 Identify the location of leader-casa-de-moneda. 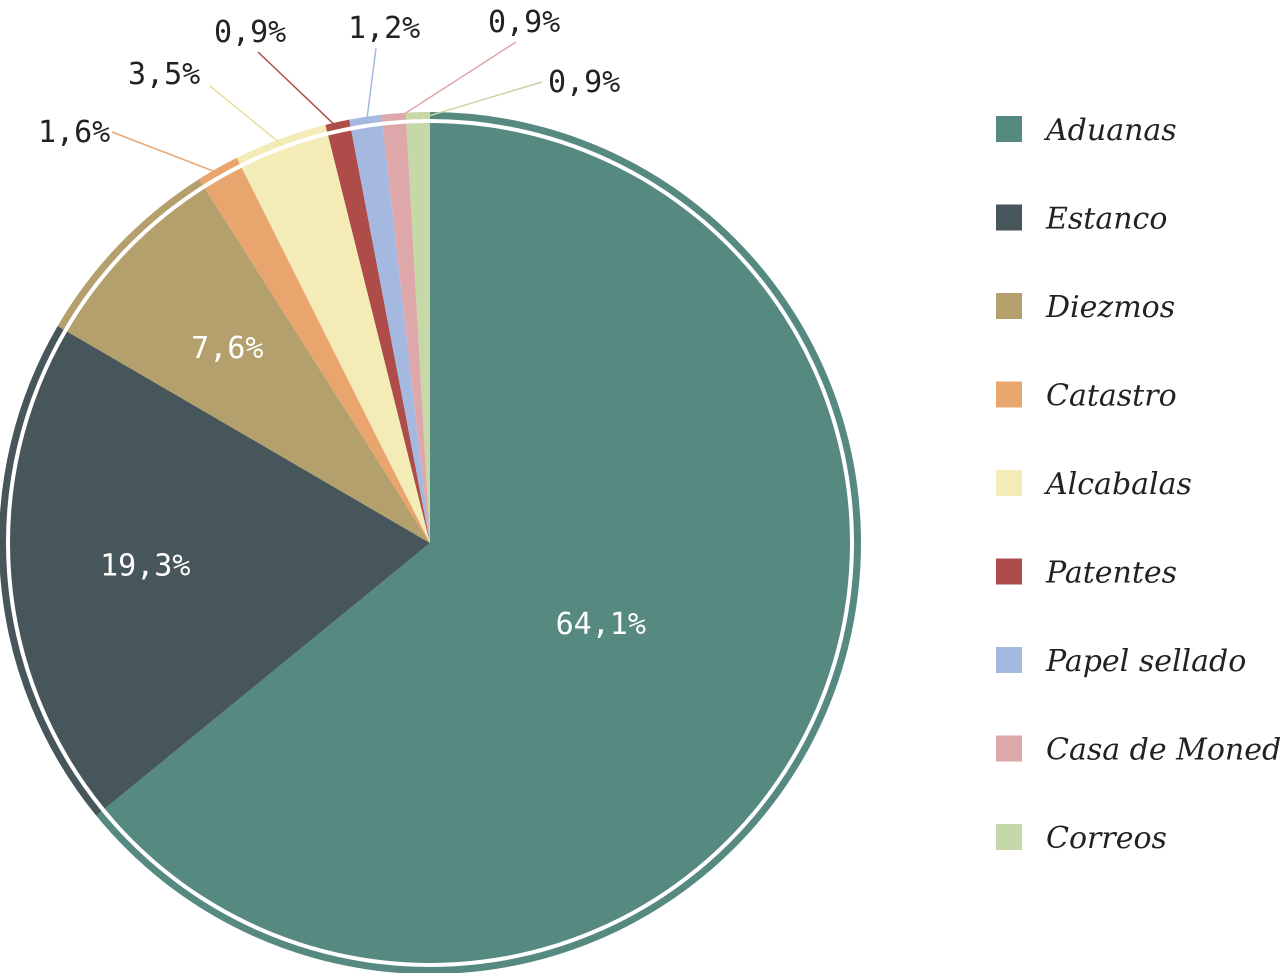
(455, 81).